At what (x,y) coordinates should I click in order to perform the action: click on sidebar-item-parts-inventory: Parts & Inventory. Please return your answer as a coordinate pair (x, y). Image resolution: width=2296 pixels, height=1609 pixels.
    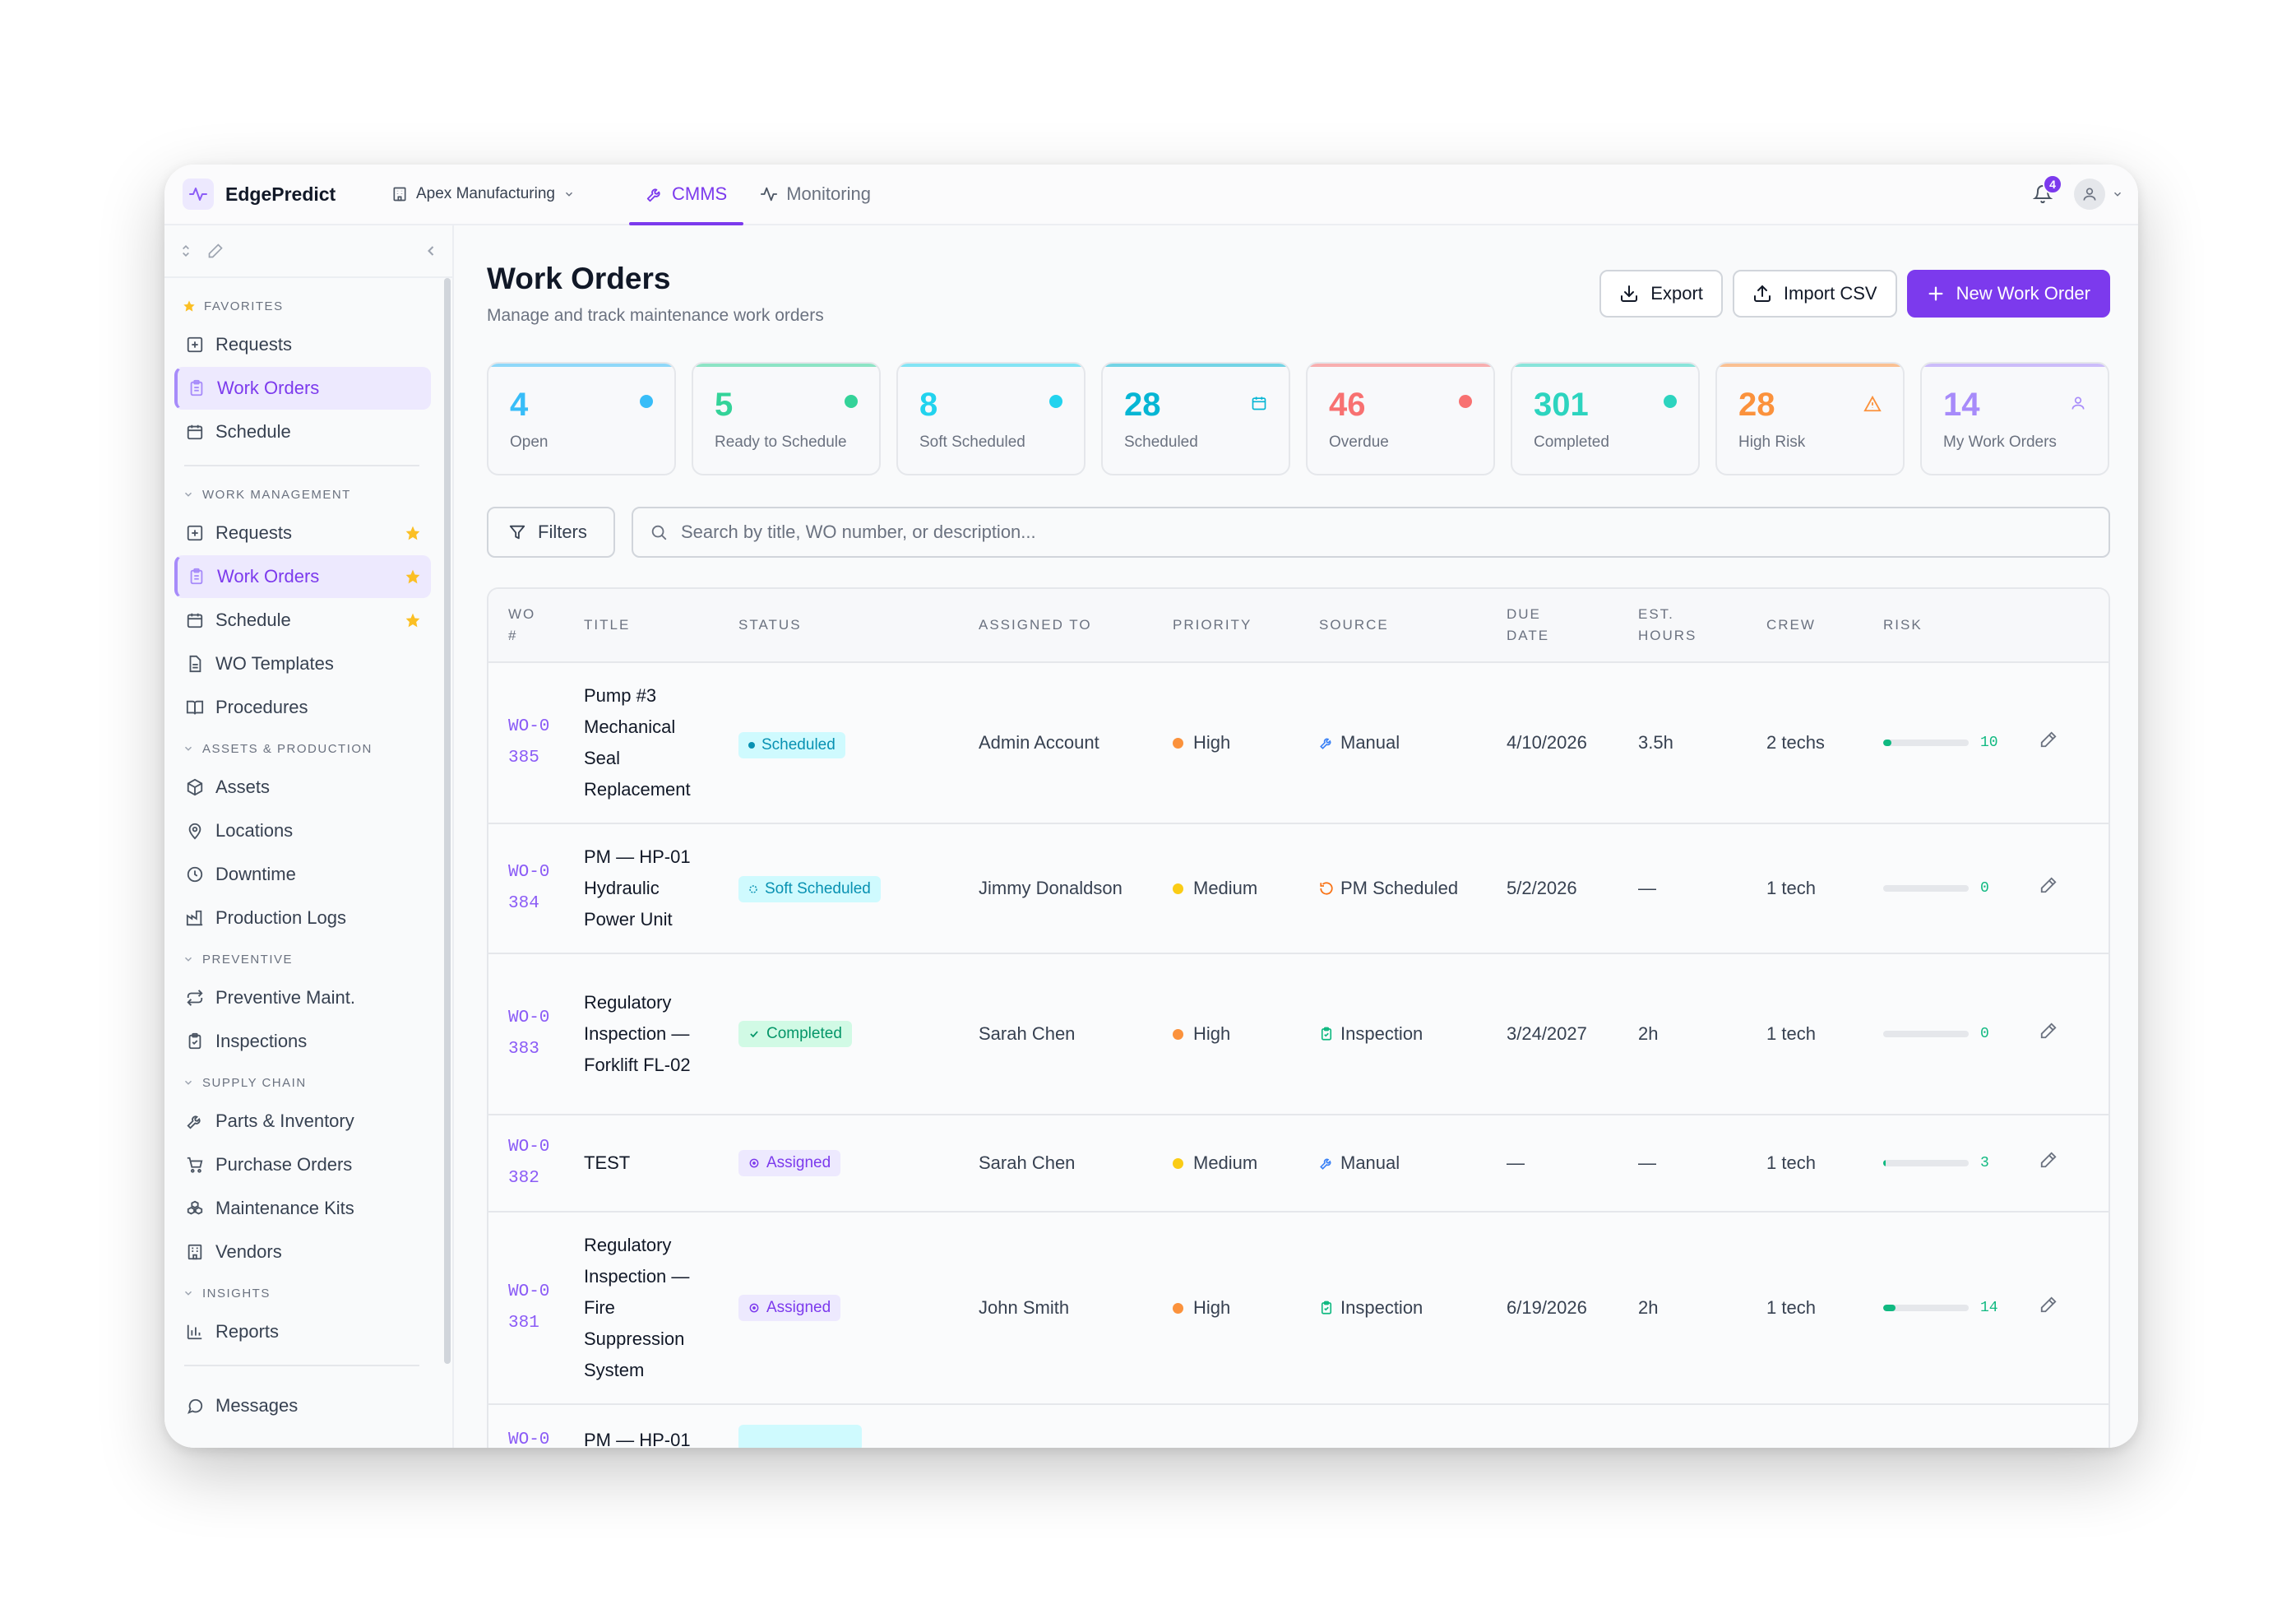
    Looking at the image, I should click on (302, 1121).